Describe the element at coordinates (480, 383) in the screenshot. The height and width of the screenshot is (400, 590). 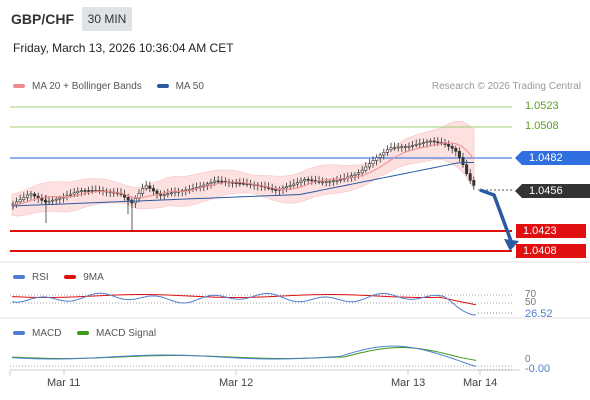
I see `x-axis-label: Mar 14` at that location.